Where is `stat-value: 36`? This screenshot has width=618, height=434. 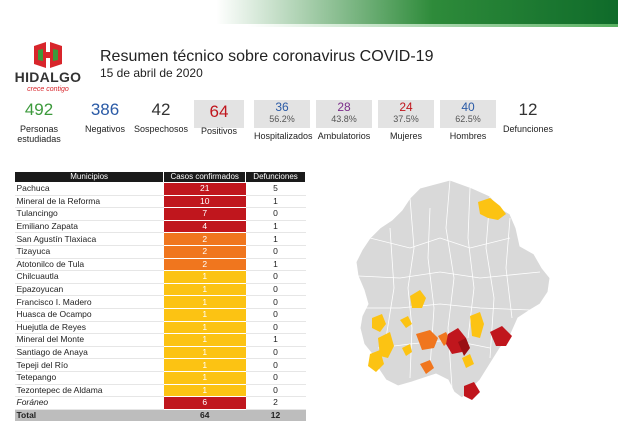
stat-value: 36 is located at coordinates (282, 107).